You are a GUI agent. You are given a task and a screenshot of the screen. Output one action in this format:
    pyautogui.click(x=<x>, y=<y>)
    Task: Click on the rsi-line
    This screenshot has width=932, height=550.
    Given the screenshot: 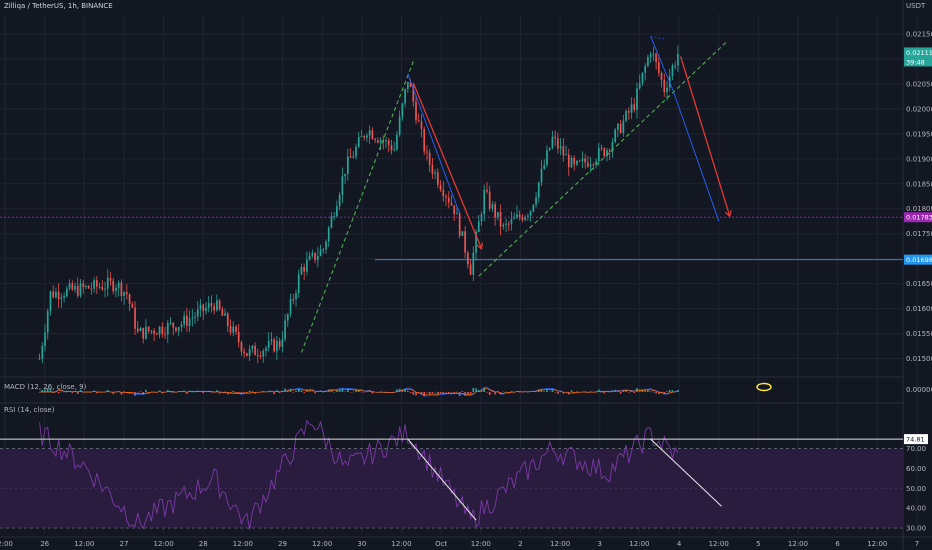 What is the action you would take?
    pyautogui.click(x=359, y=474)
    